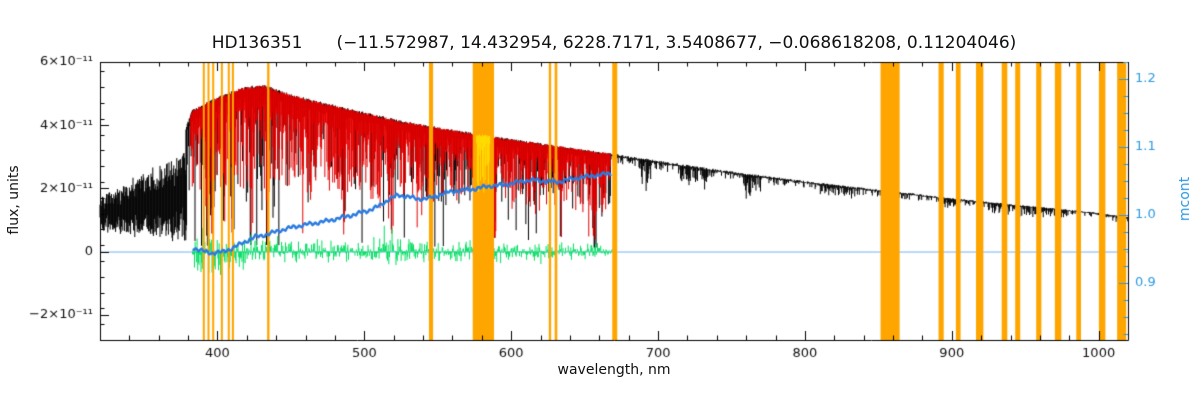 Image resolution: width=1200 pixels, height=400 pixels. I want to click on y-axis-label-left: flux, units, so click(14, 200).